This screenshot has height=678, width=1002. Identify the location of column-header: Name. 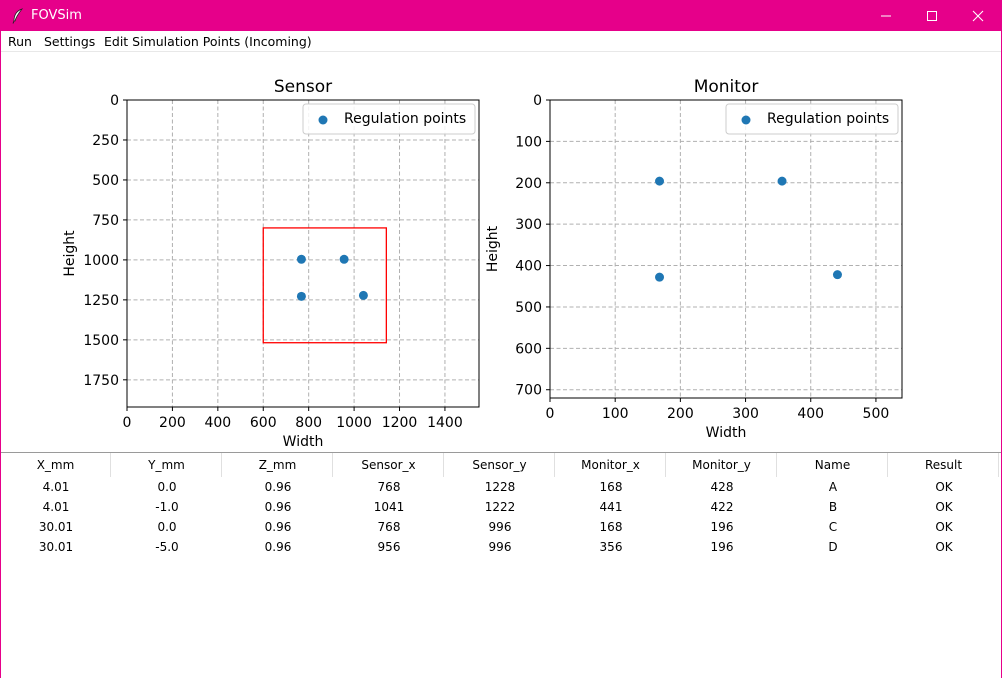
(833, 465).